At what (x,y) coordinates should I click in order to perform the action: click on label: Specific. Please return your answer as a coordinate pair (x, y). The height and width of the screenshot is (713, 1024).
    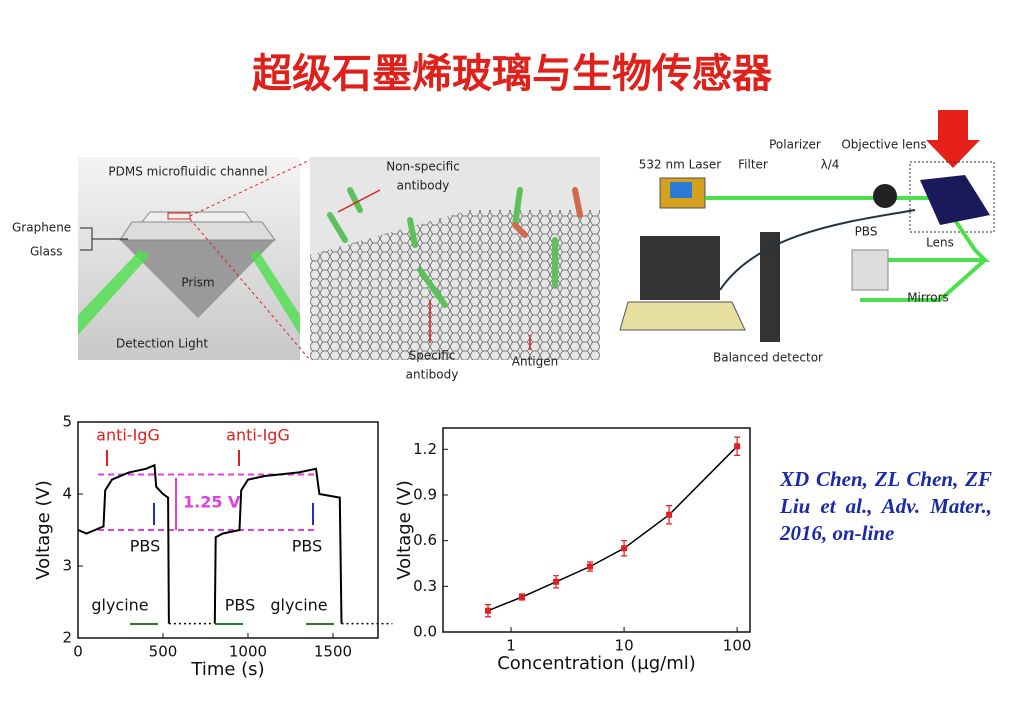
    Looking at the image, I should click on (432, 356).